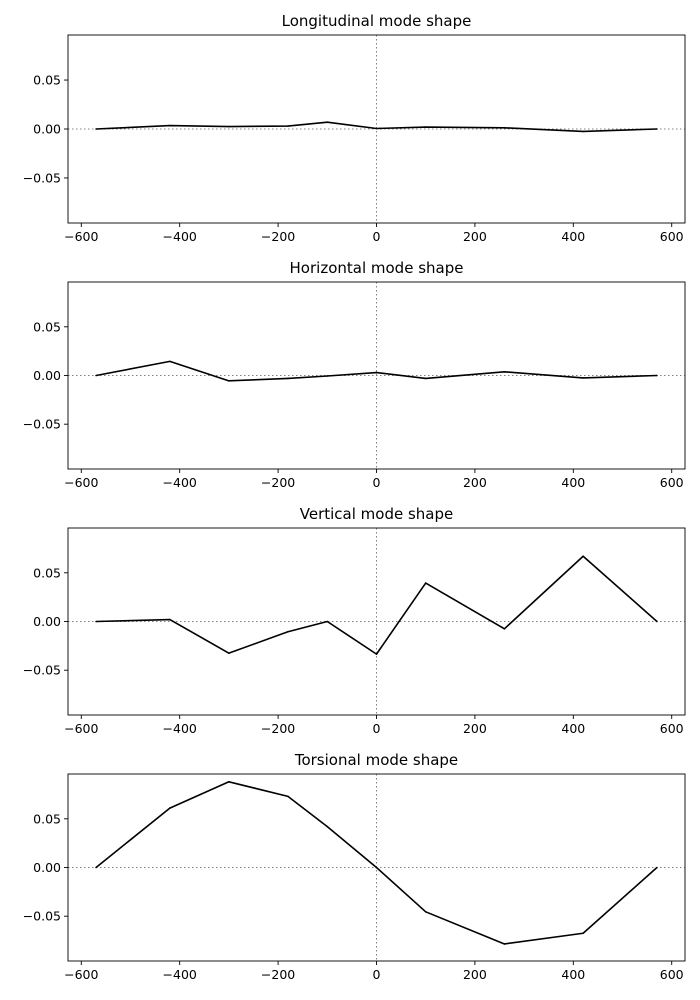 The height and width of the screenshot is (1000, 700). I want to click on chart-title: Vertical mode shape, so click(377, 514).